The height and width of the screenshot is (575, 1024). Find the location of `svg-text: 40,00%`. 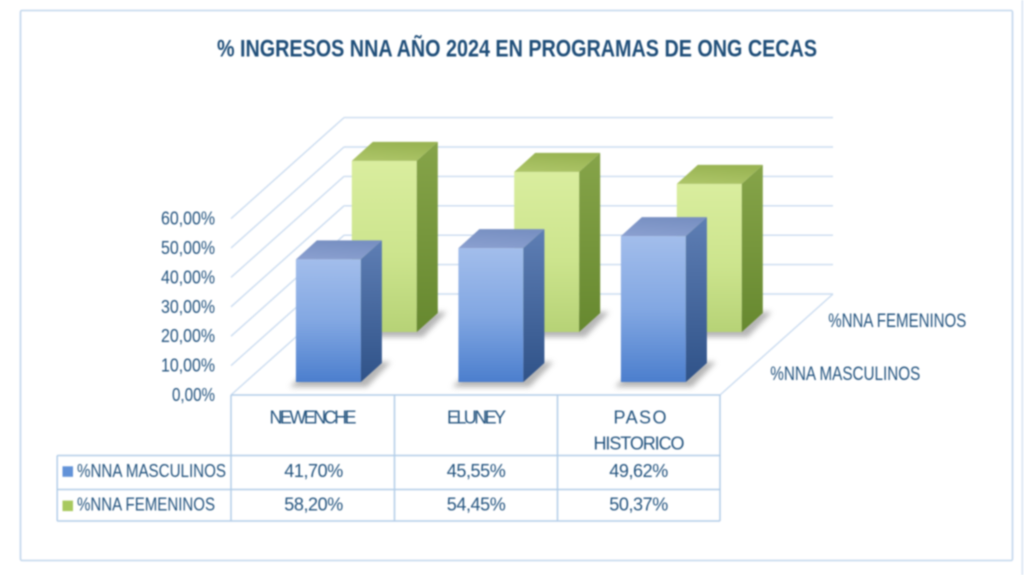

svg-text: 40,00% is located at coordinates (188, 277).